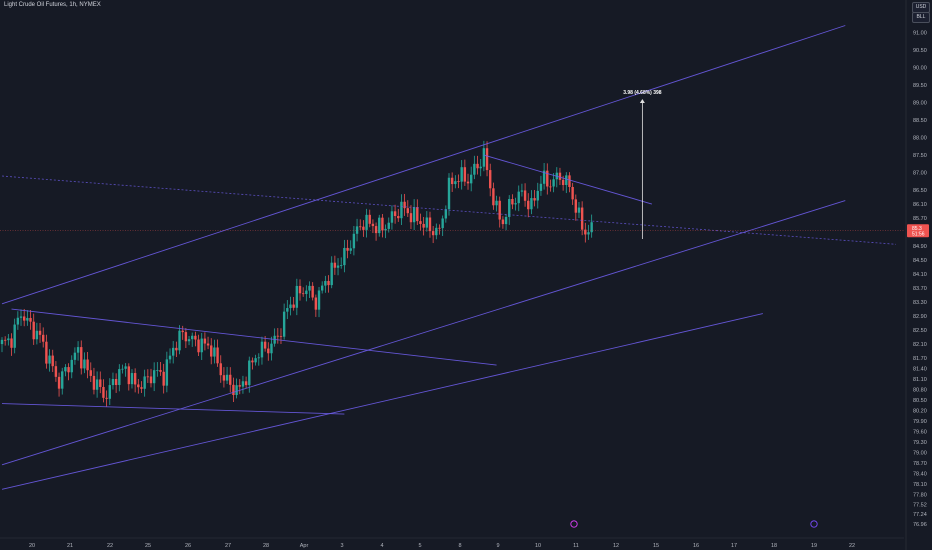 The height and width of the screenshot is (550, 932). I want to click on event-marker-icon, so click(814, 524).